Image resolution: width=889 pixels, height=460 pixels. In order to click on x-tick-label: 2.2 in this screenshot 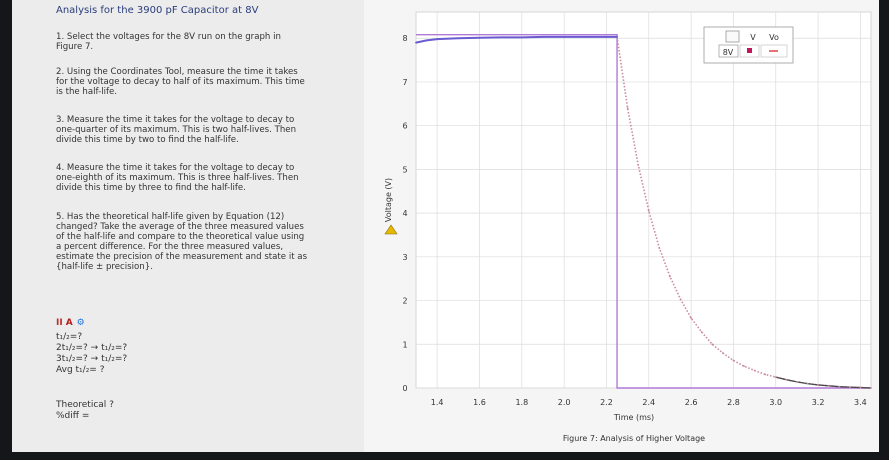, I will do `click(606, 402)`.